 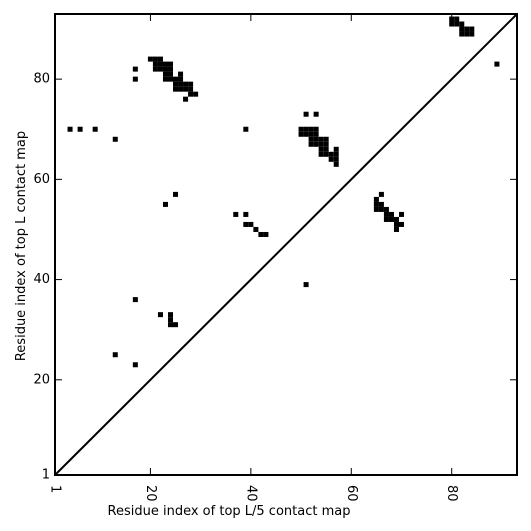 What do you see at coordinates (41, 79) in the screenshot?
I see `y-tick-label: 80` at bounding box center [41, 79].